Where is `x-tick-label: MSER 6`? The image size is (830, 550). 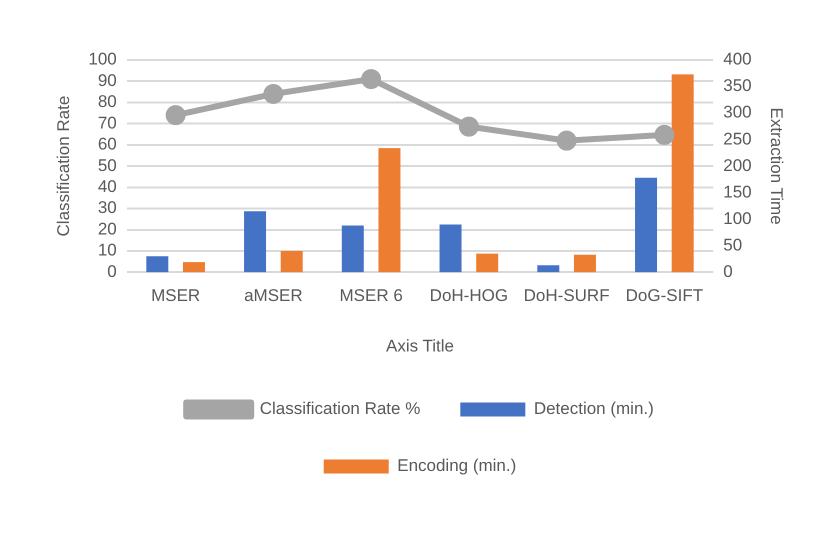 x-tick-label: MSER 6 is located at coordinates (371, 296).